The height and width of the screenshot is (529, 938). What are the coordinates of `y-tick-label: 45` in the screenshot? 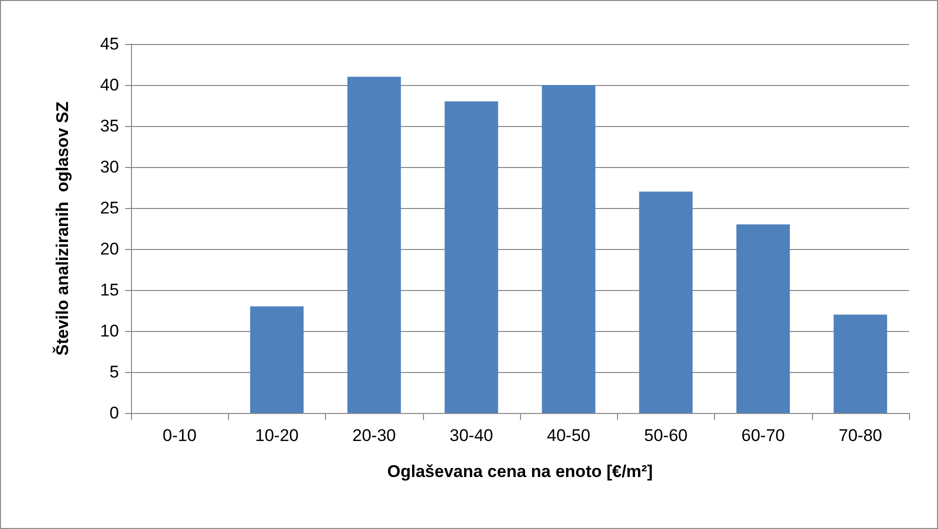 It's located at (109, 44).